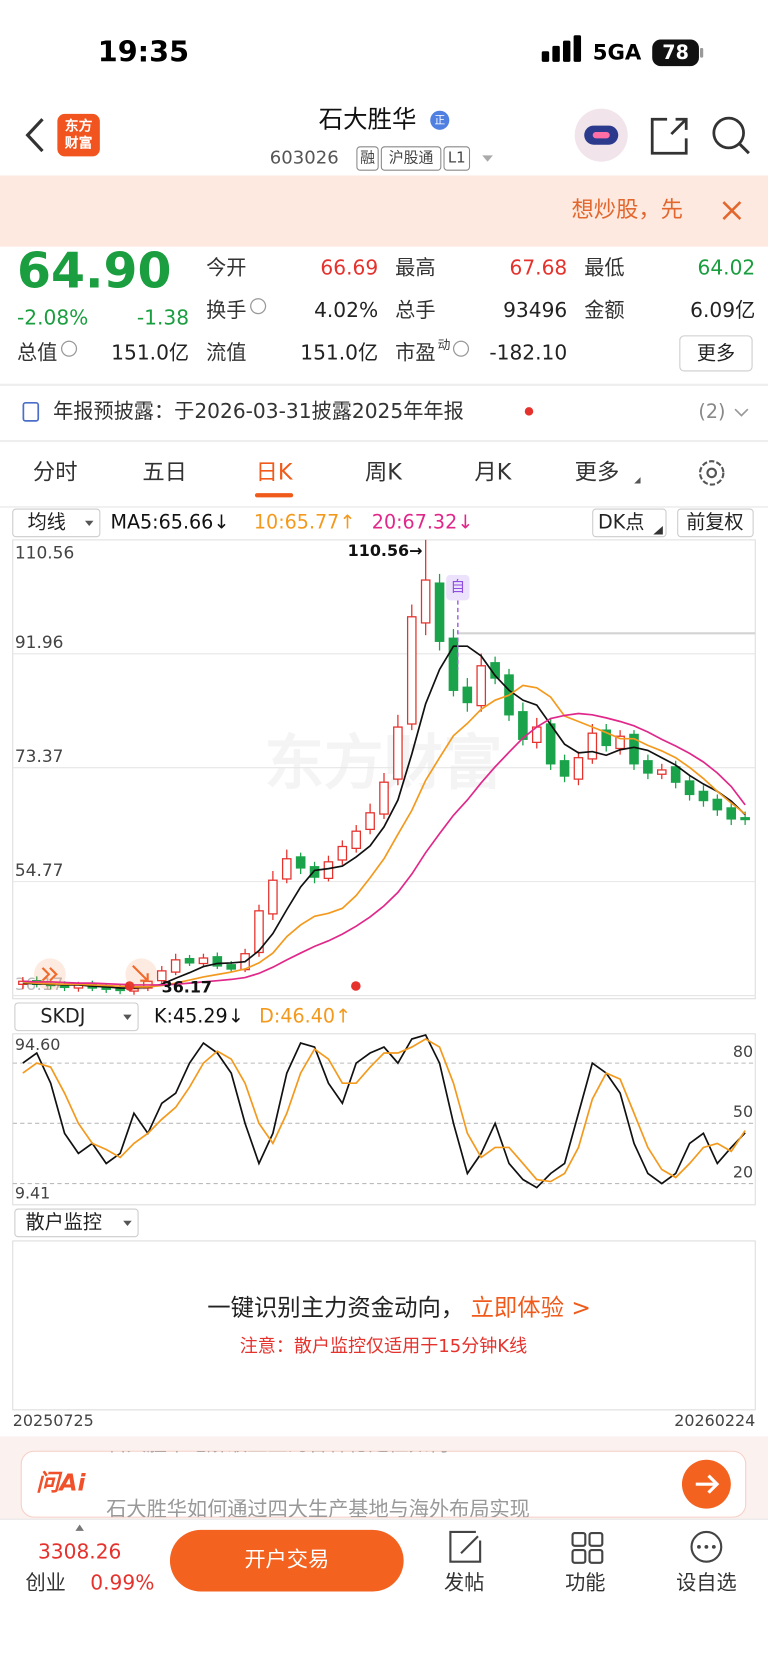 Image resolution: width=768 pixels, height=1665 pixels. Describe the element at coordinates (743, 1171) in the screenshot. I see `y-tick-label: 20` at that location.